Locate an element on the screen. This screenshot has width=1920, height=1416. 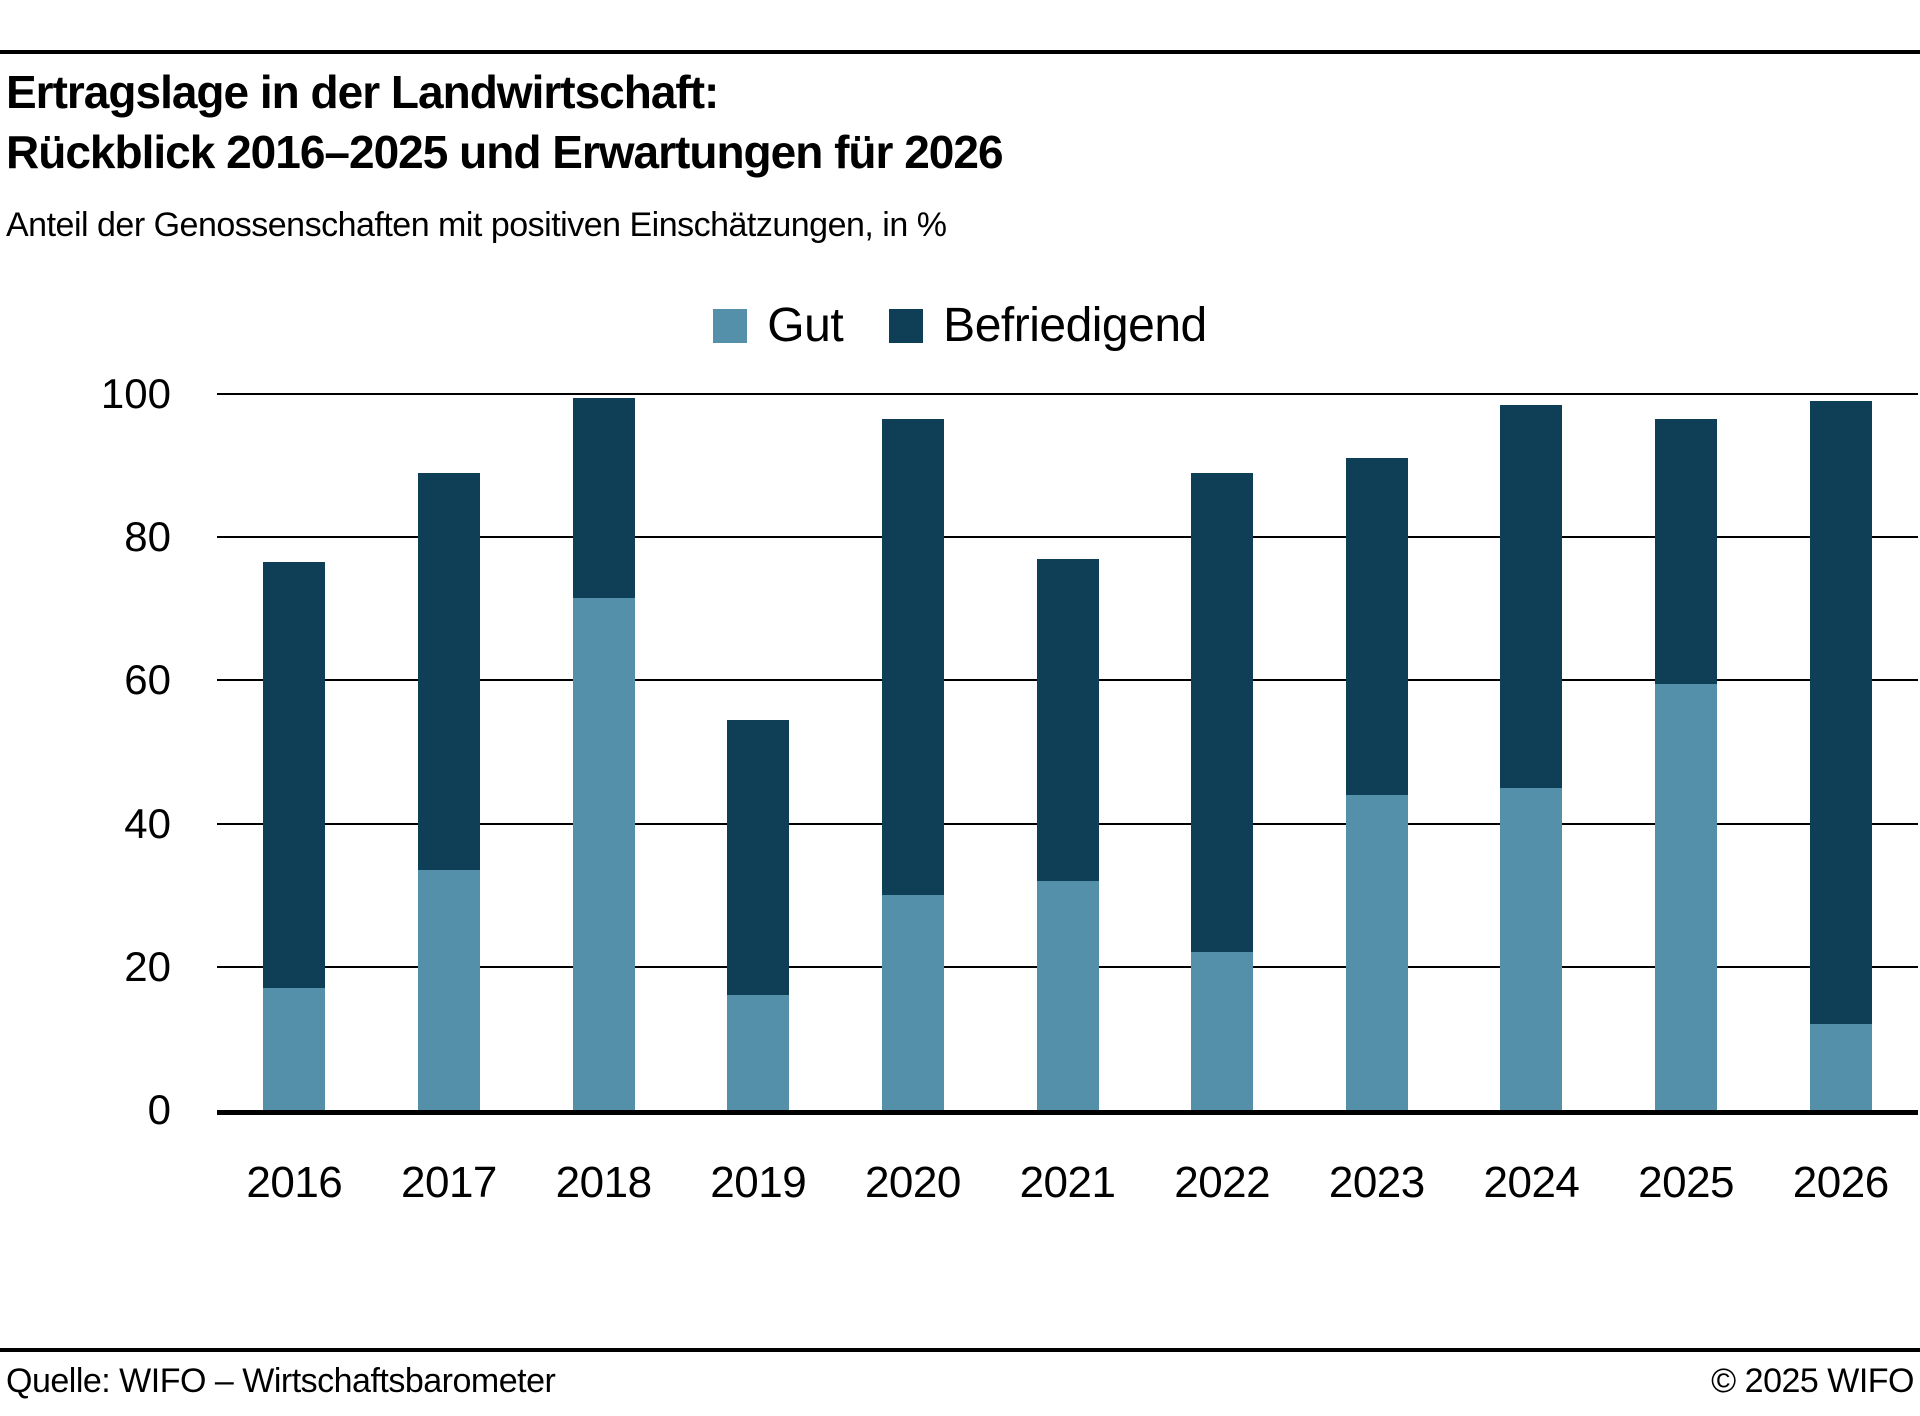
bar-segment-gut-2024 is located at coordinates (1531, 948).